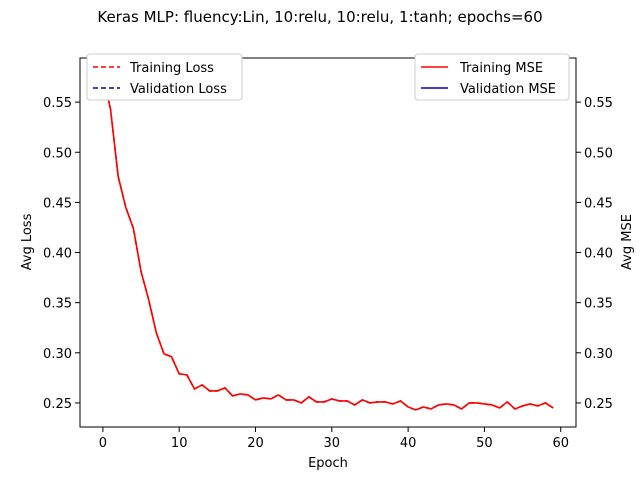 This screenshot has height=480, width=640. What do you see at coordinates (27, 241) in the screenshot?
I see `y-axis-left-label: Avg Loss` at bounding box center [27, 241].